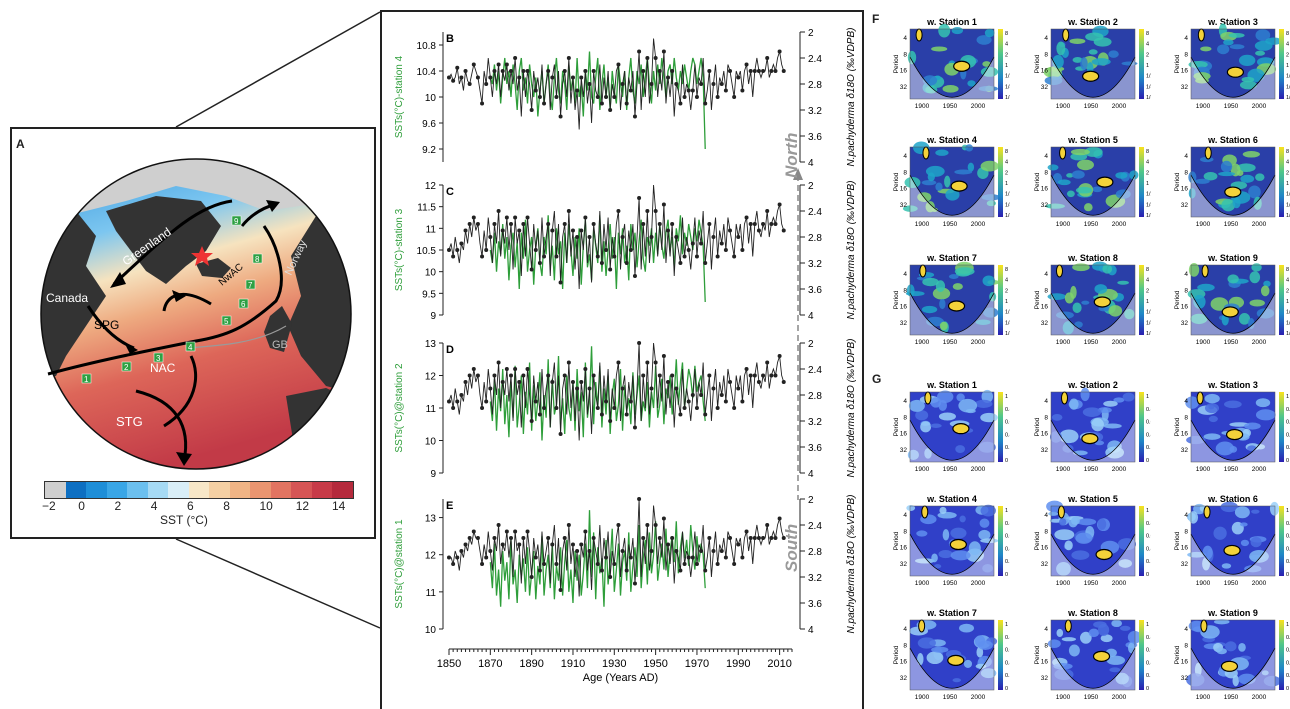 The image size is (1290, 709). Describe the element at coordinates (1045, 548) in the screenshot. I see `period-tick-label: 16` at that location.